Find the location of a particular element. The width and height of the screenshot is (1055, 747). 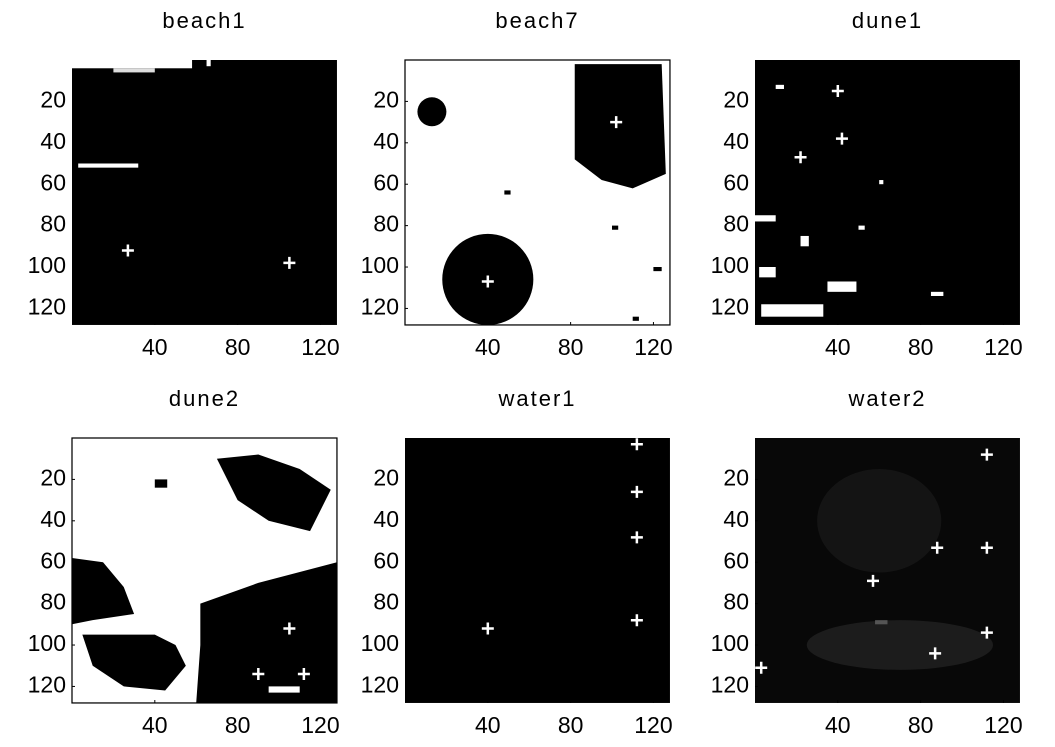

image-dune1 is located at coordinates (887, 192).